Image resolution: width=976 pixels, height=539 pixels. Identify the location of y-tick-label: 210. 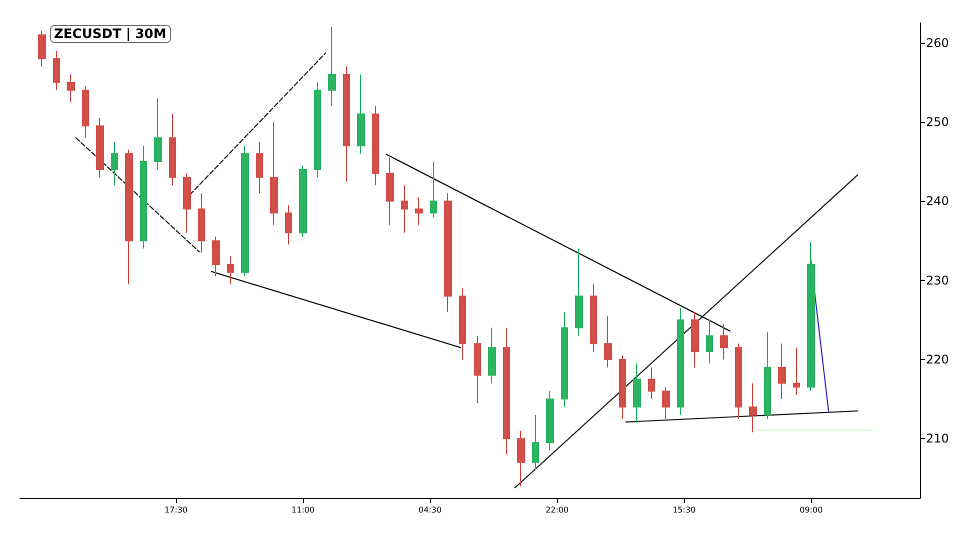
(937, 439).